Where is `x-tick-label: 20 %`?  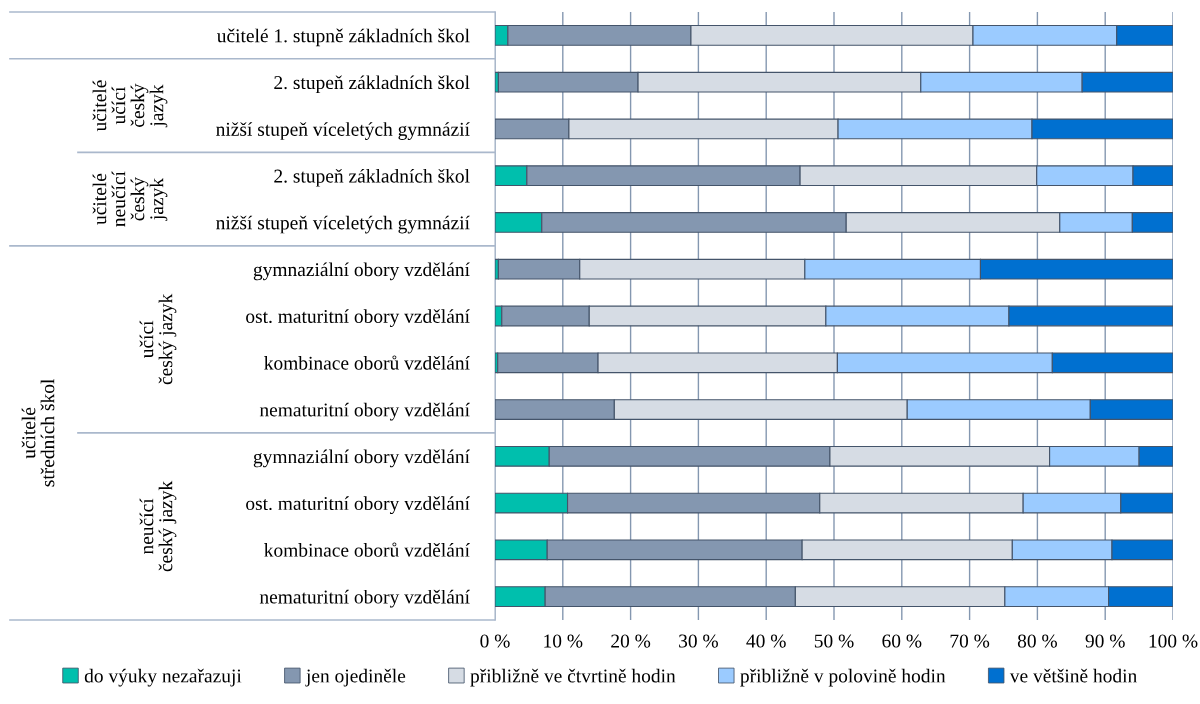
x-tick-label: 20 % is located at coordinates (631, 641).